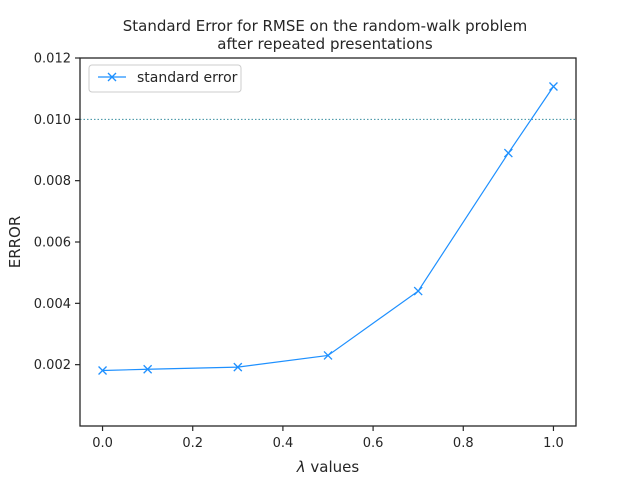  Describe the element at coordinates (463, 443) in the screenshot. I see `x-tick-label: 0.8` at that location.